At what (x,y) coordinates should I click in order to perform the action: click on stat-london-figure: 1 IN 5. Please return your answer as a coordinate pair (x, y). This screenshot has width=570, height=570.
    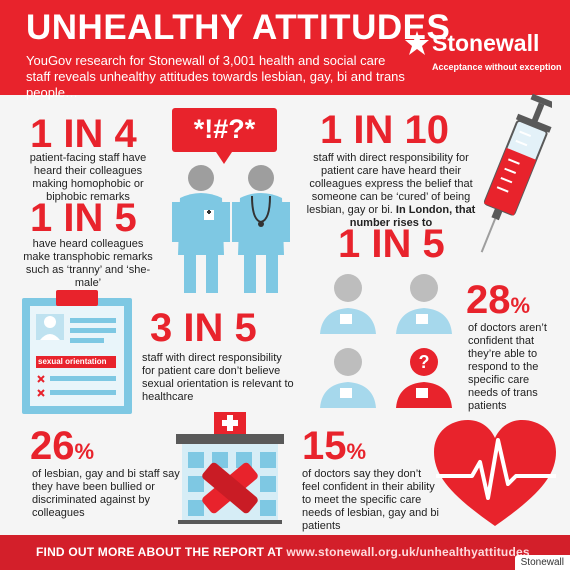
    Looking at the image, I should click on (391, 244).